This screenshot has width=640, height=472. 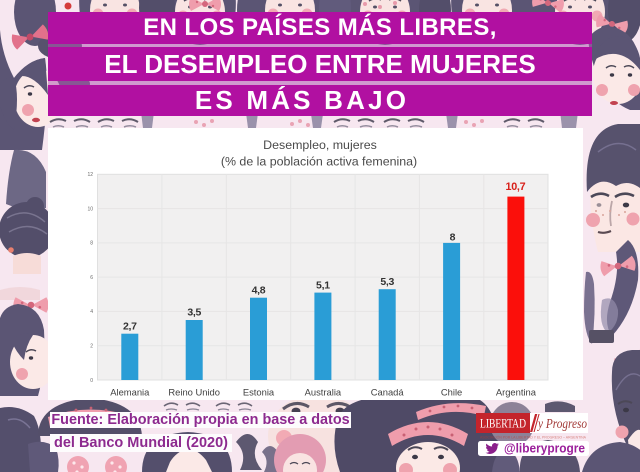 What do you see at coordinates (90, 175) in the screenshot?
I see `svg-text: 12` at bounding box center [90, 175].